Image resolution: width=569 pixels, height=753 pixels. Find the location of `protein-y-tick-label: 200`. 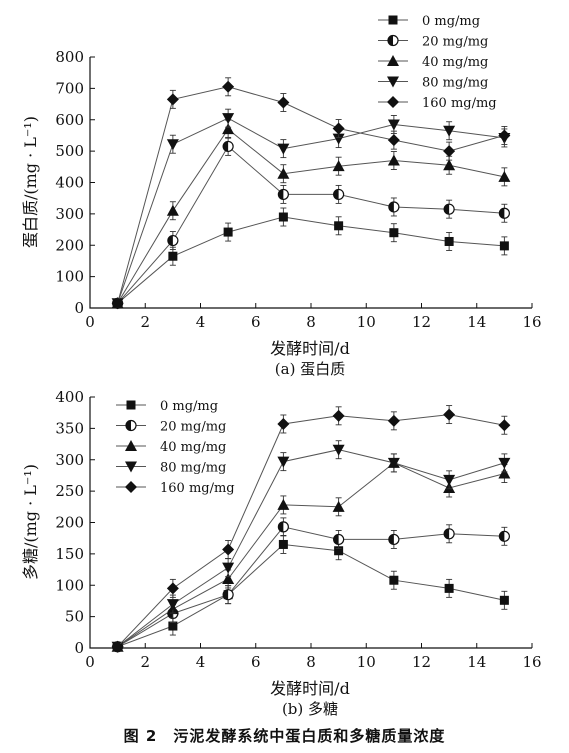

protein-y-tick-label: 200 is located at coordinates (69, 245).